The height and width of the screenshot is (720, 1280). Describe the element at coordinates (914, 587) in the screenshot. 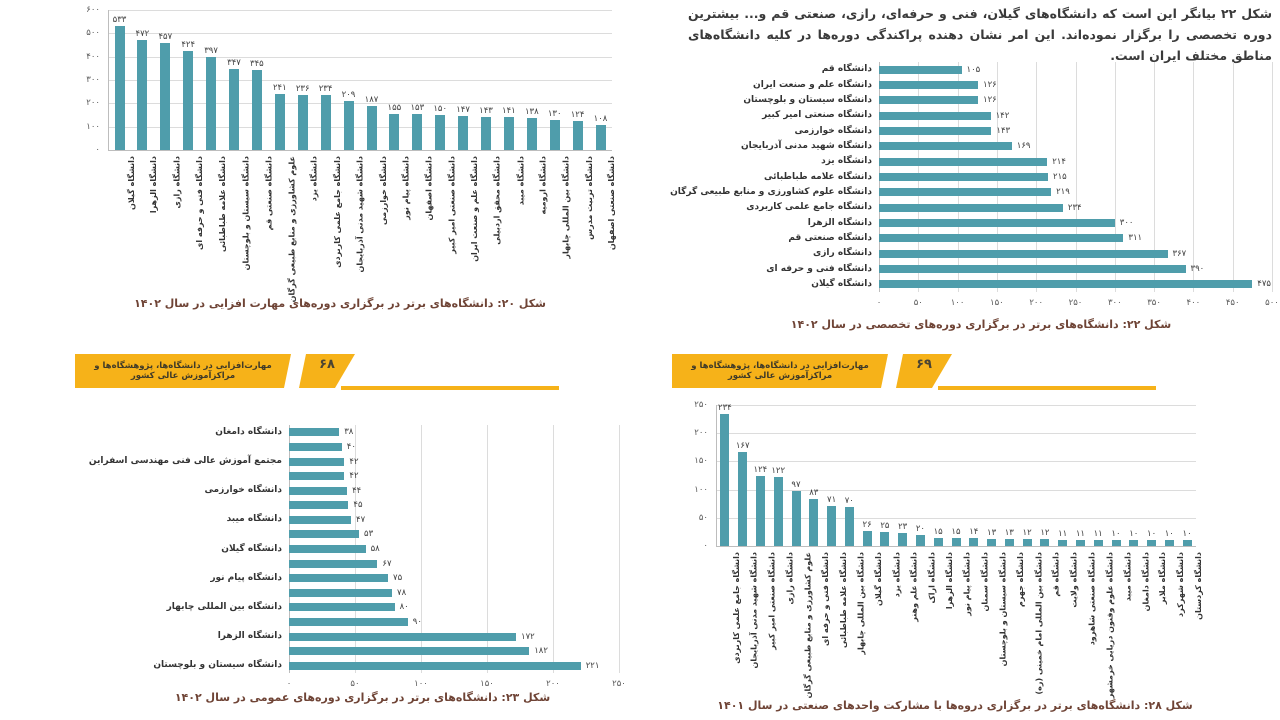

I see `category-label: دانشگاه علم وهنر` at that location.